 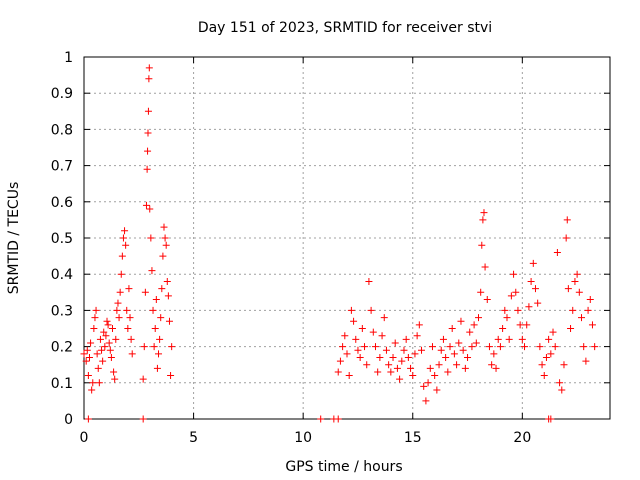 I want to click on y-tick-label: 1, so click(x=68, y=58).